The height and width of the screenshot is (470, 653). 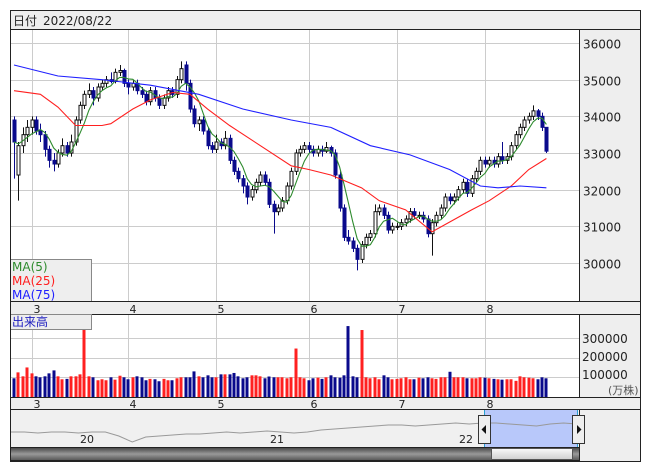 I want to click on legend-ma5: MA(5), so click(x=30, y=267).